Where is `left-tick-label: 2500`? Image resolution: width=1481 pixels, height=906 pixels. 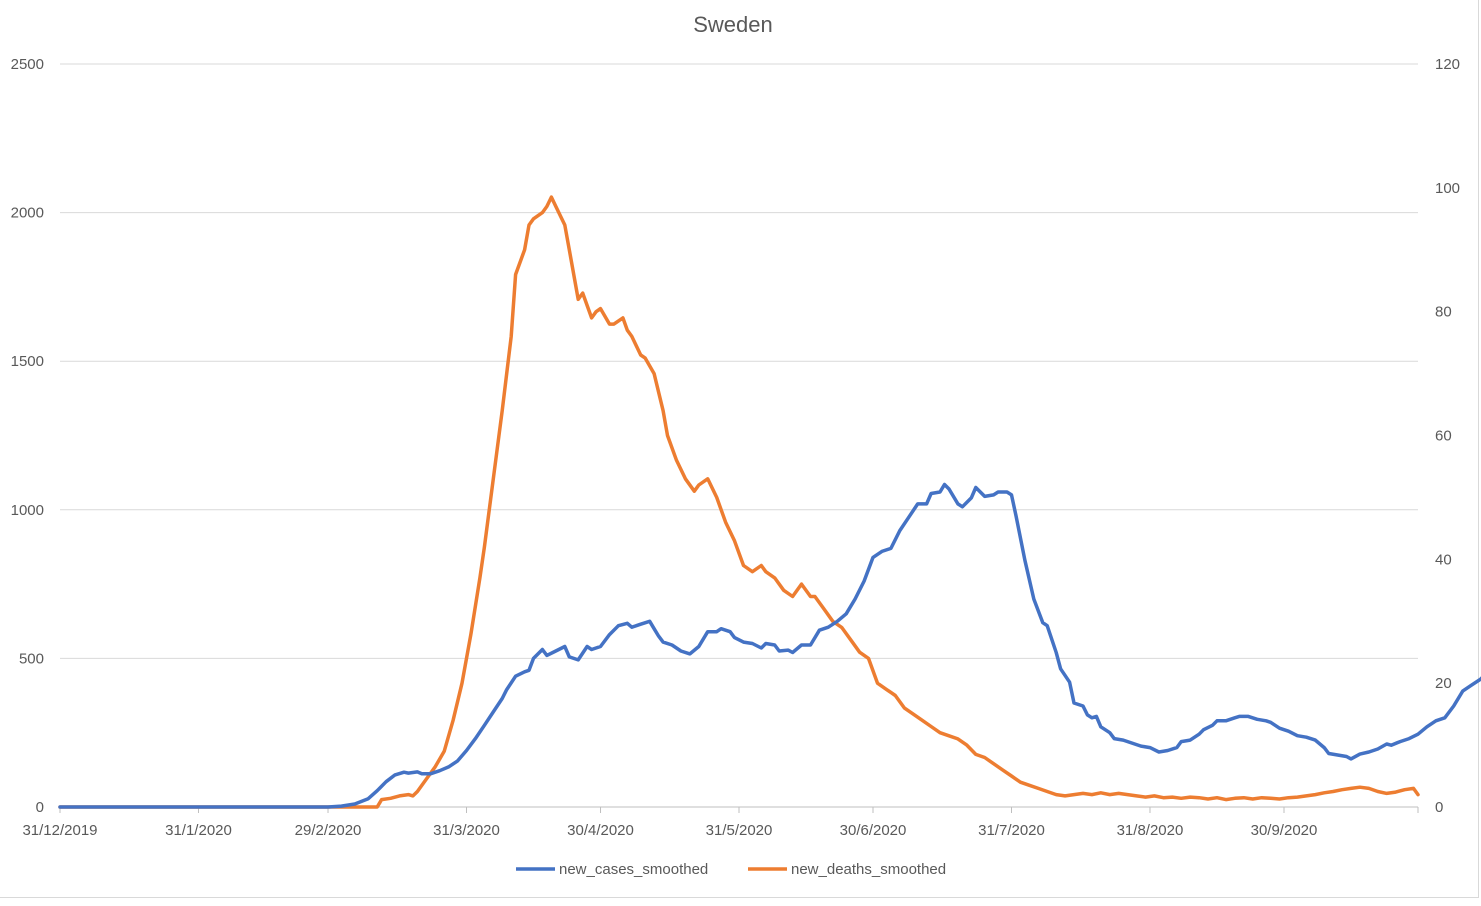 left-tick-label: 2500 is located at coordinates (27, 64).